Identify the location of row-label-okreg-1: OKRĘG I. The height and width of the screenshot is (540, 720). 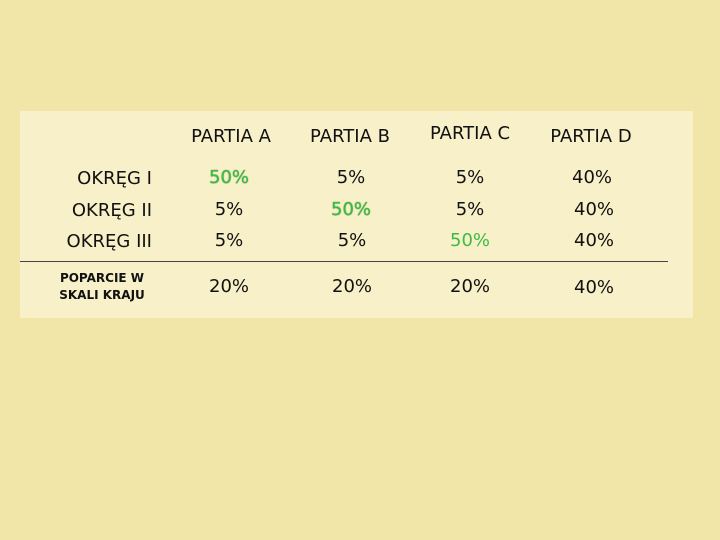
(114, 178).